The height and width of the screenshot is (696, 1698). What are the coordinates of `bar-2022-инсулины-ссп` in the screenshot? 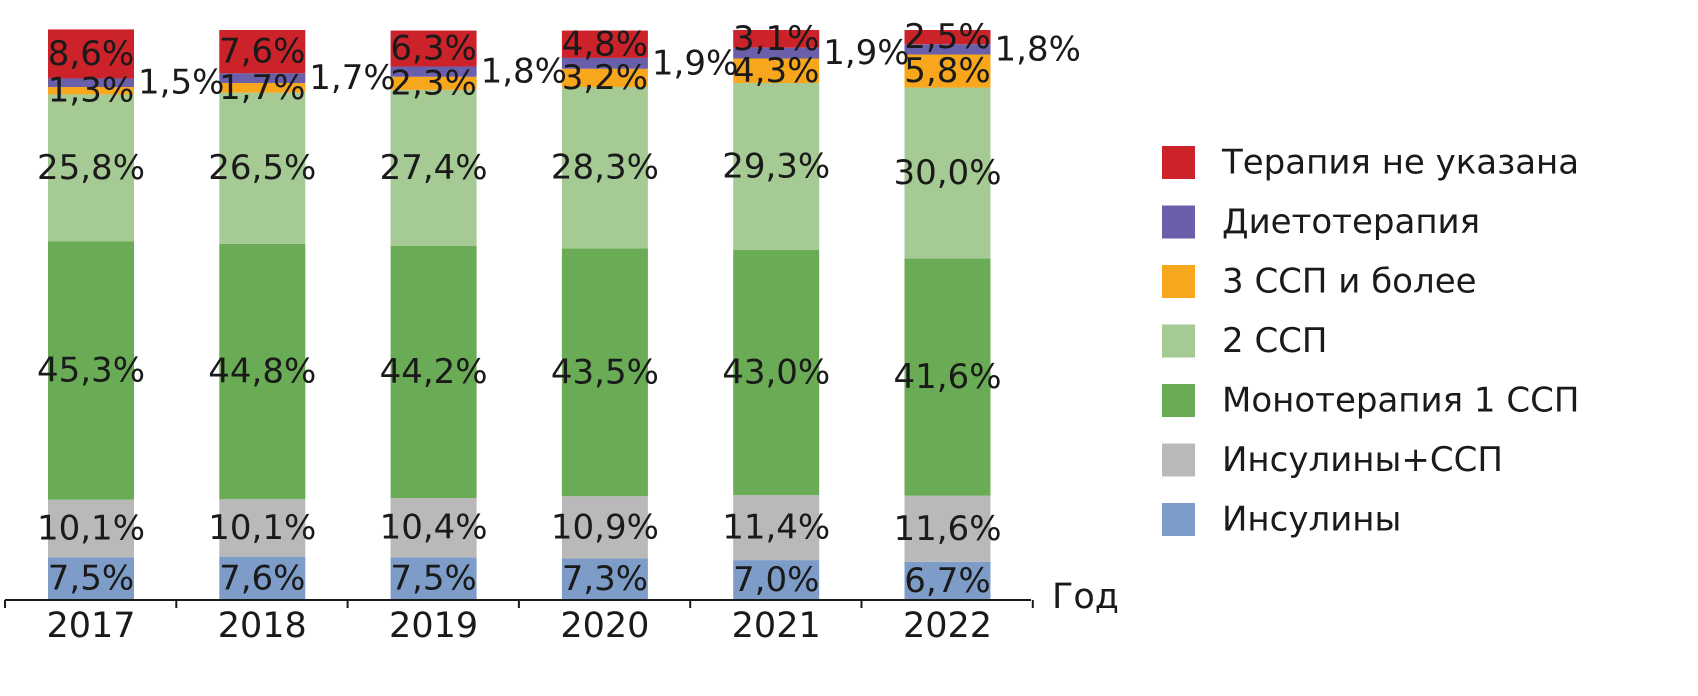 It's located at (947, 528).